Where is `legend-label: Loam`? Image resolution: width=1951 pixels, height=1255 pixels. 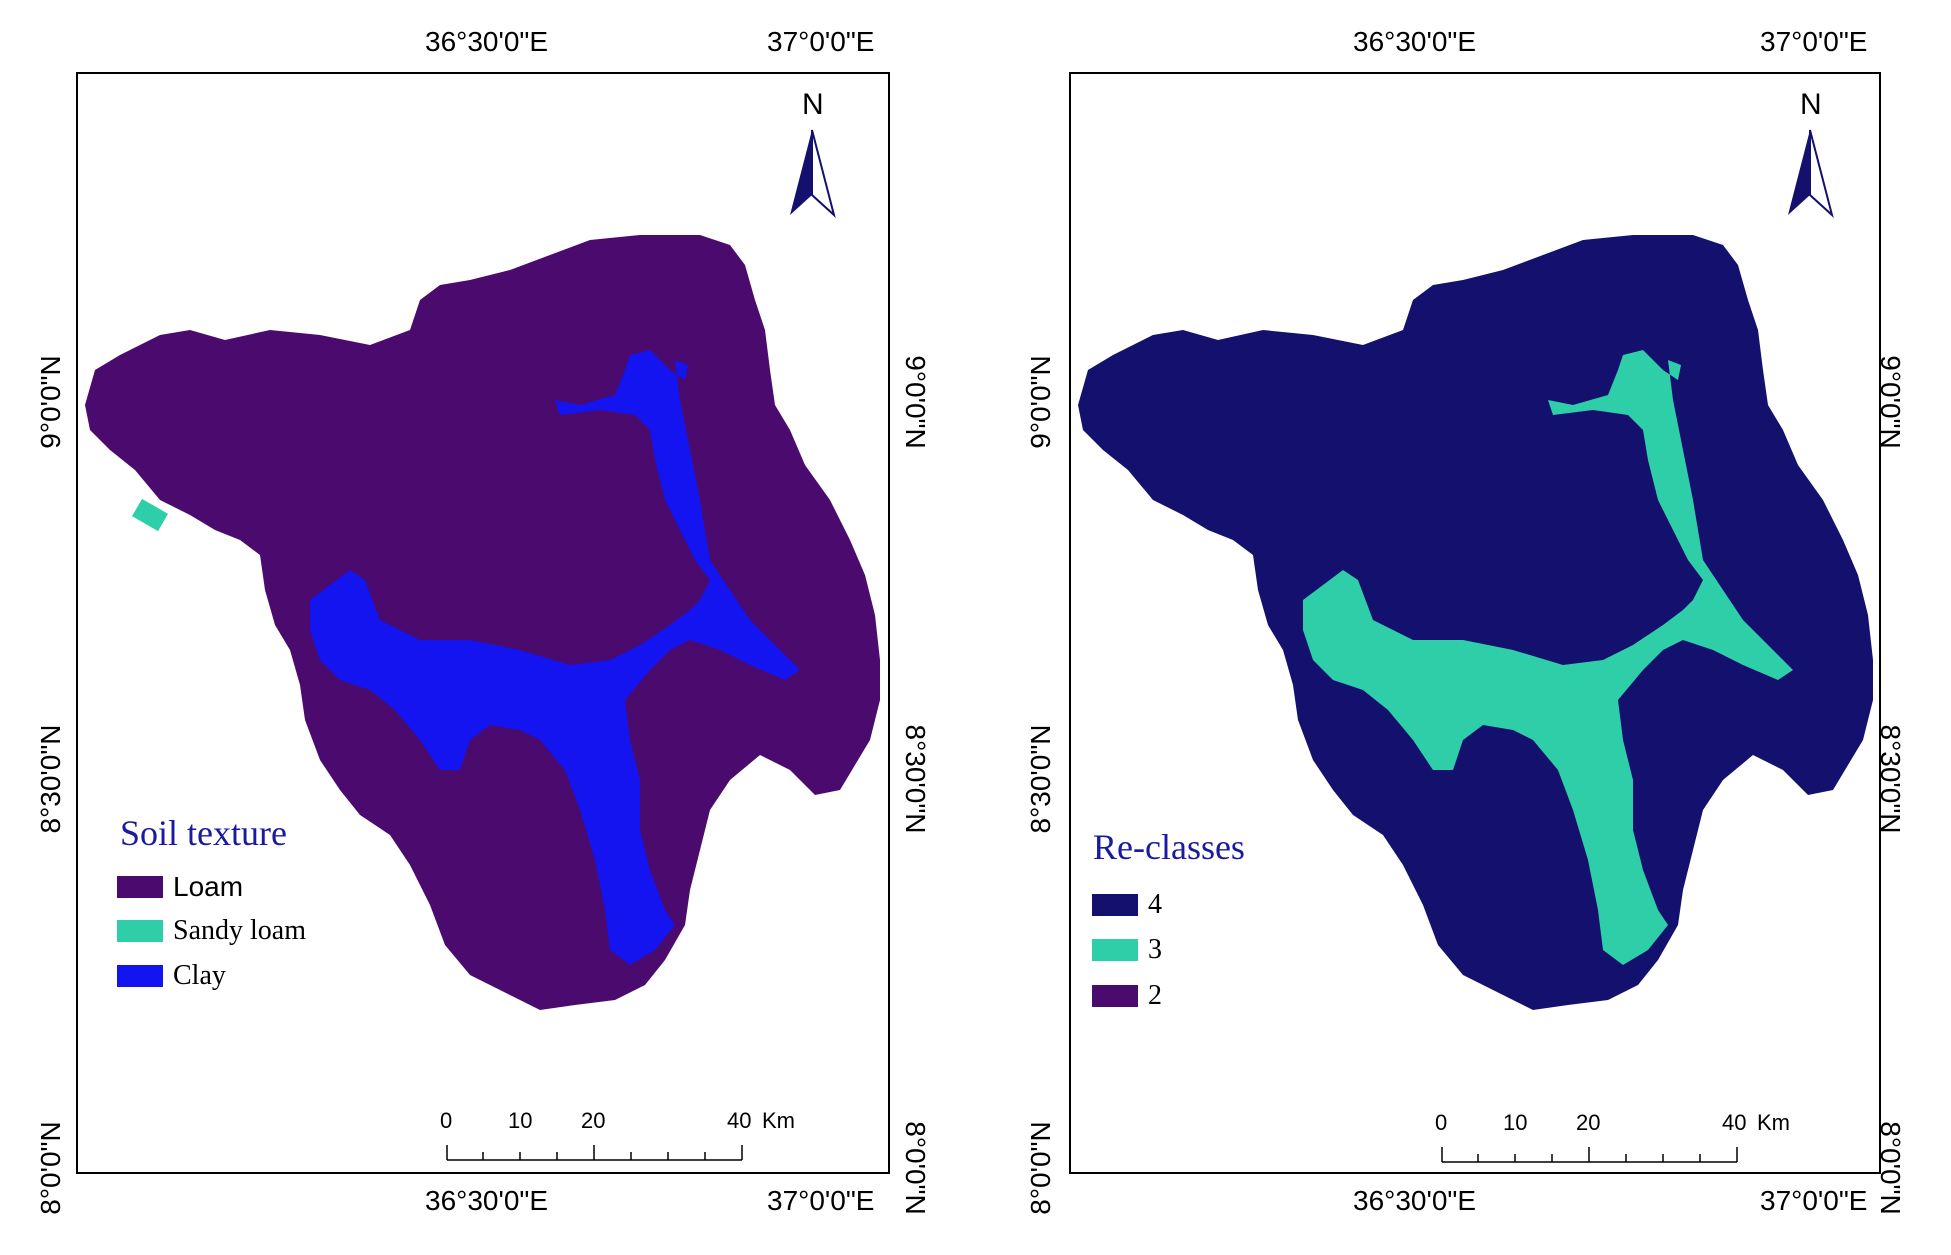 legend-label: Loam is located at coordinates (208, 886).